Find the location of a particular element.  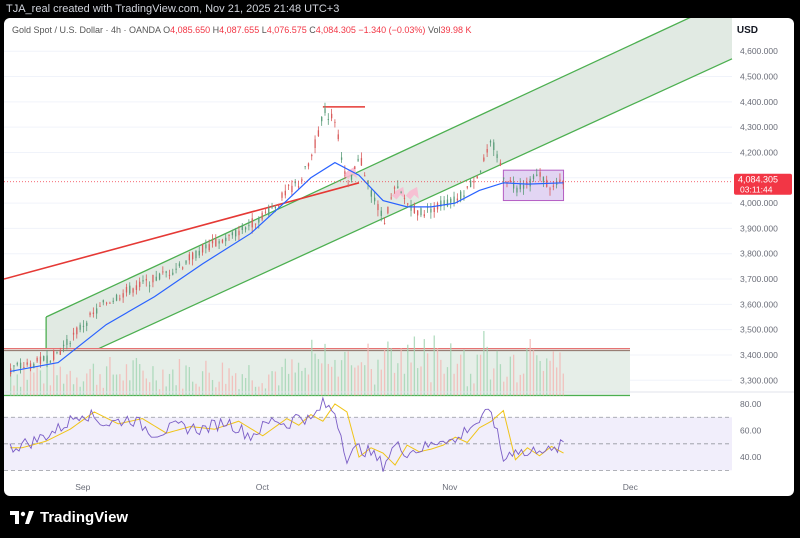

high-label: H is located at coordinates (216, 30).